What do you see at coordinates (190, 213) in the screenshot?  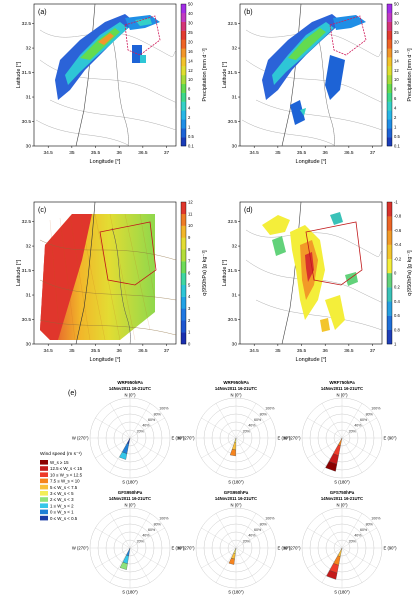 I see `colorbar-tick-label: 11` at bounding box center [190, 213].